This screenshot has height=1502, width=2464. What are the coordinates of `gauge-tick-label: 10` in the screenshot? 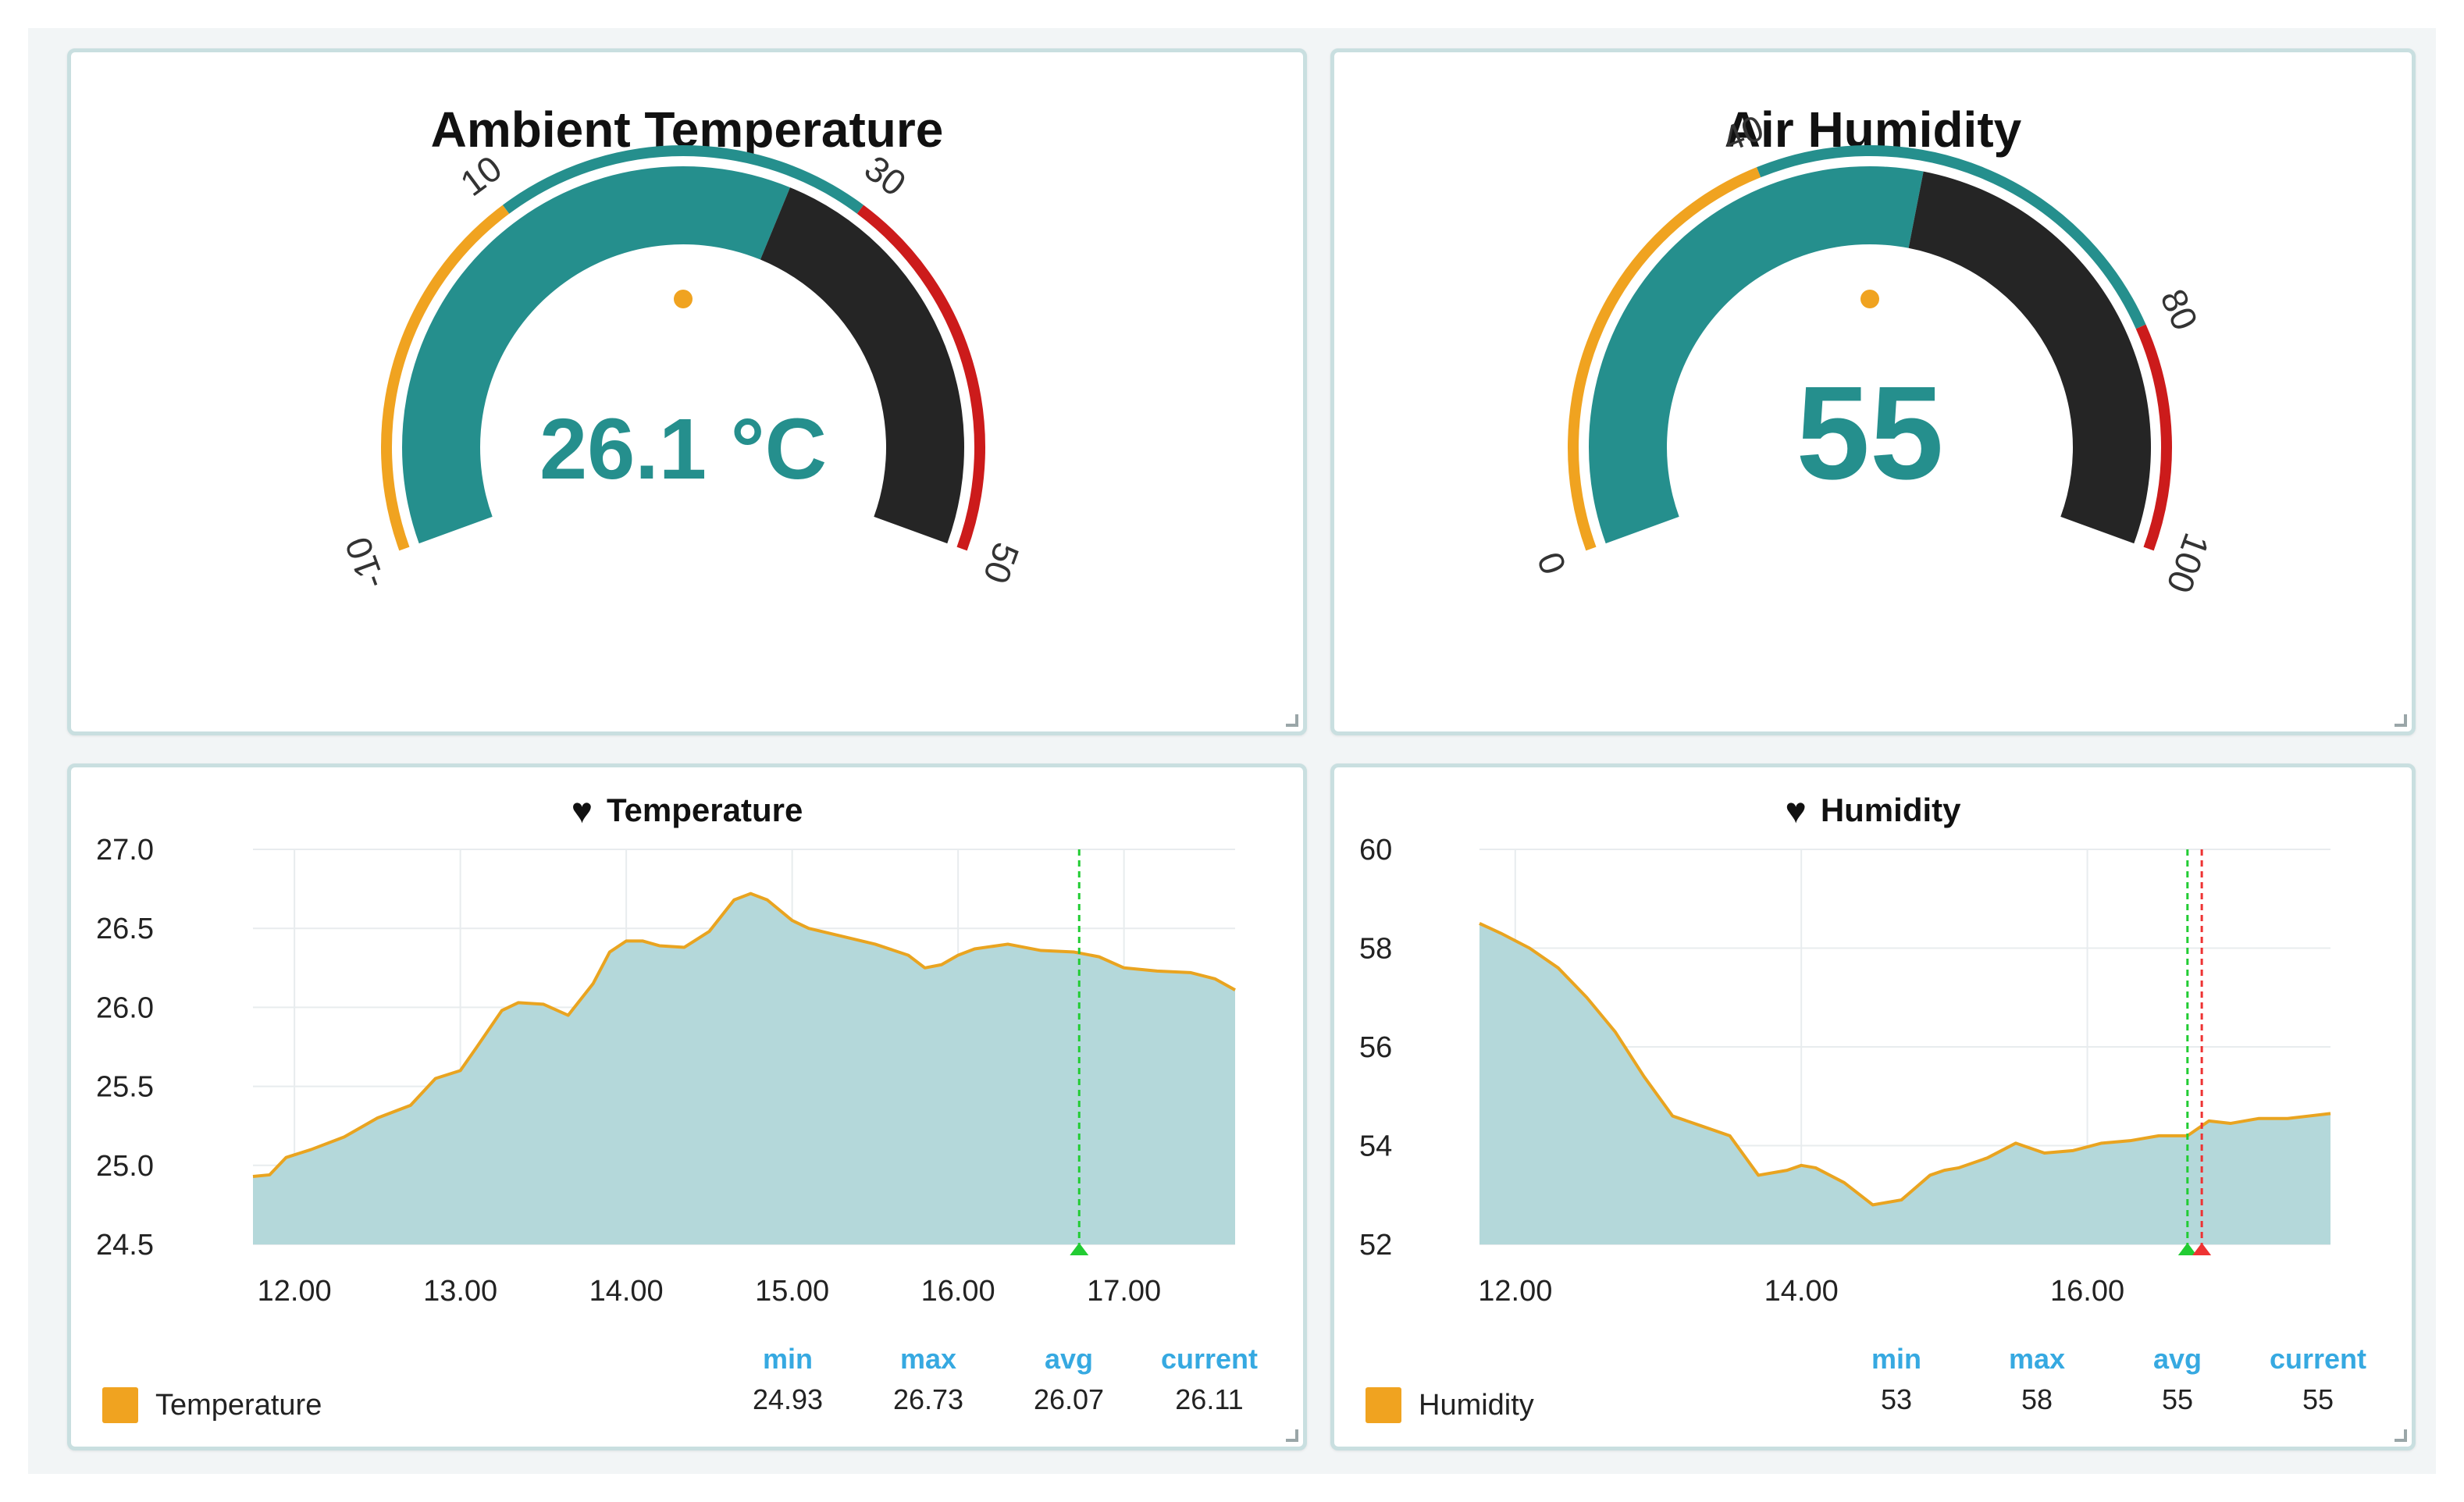 It's located at (481, 176).